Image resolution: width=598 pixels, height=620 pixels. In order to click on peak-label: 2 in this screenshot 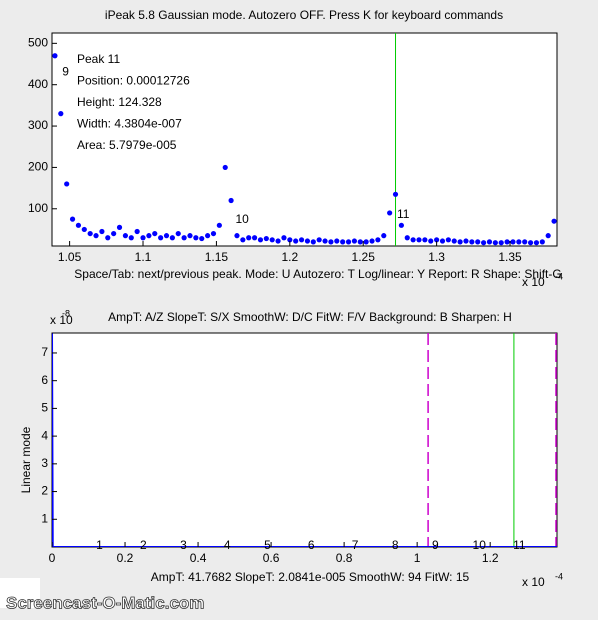, I will do `click(143, 545)`.